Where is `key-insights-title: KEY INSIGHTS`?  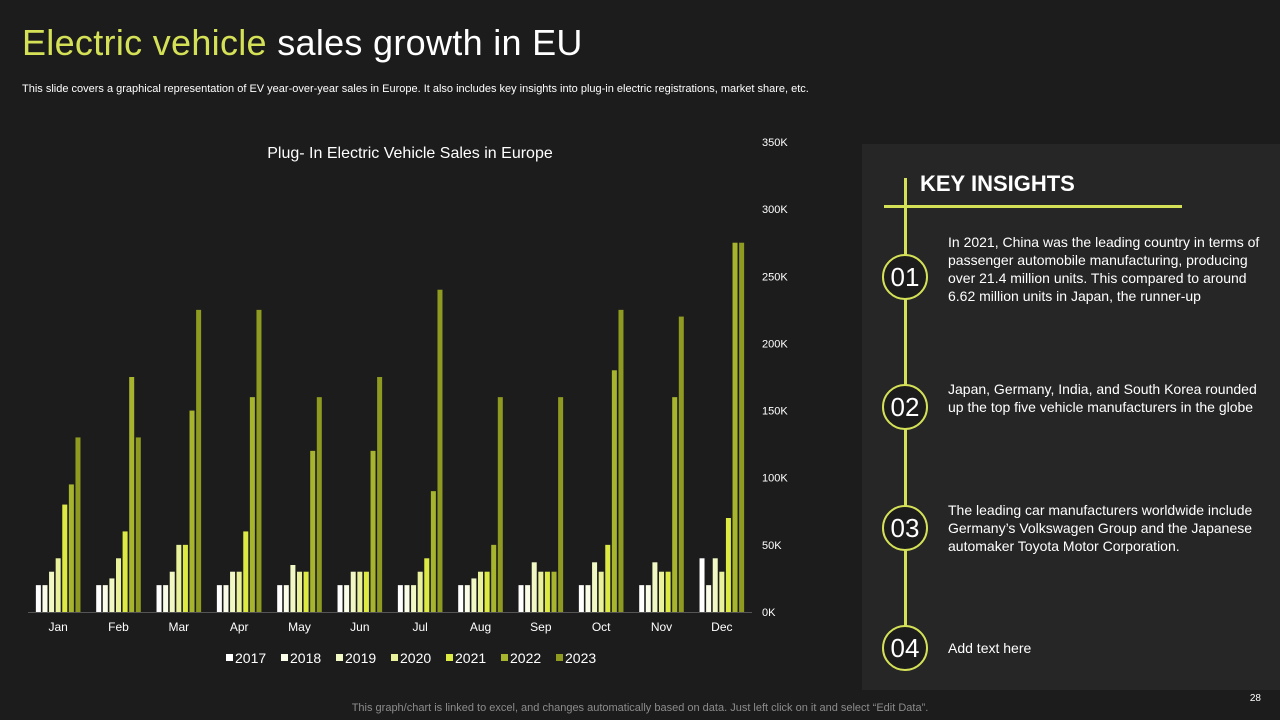
key-insights-title: KEY INSIGHTS is located at coordinates (997, 183).